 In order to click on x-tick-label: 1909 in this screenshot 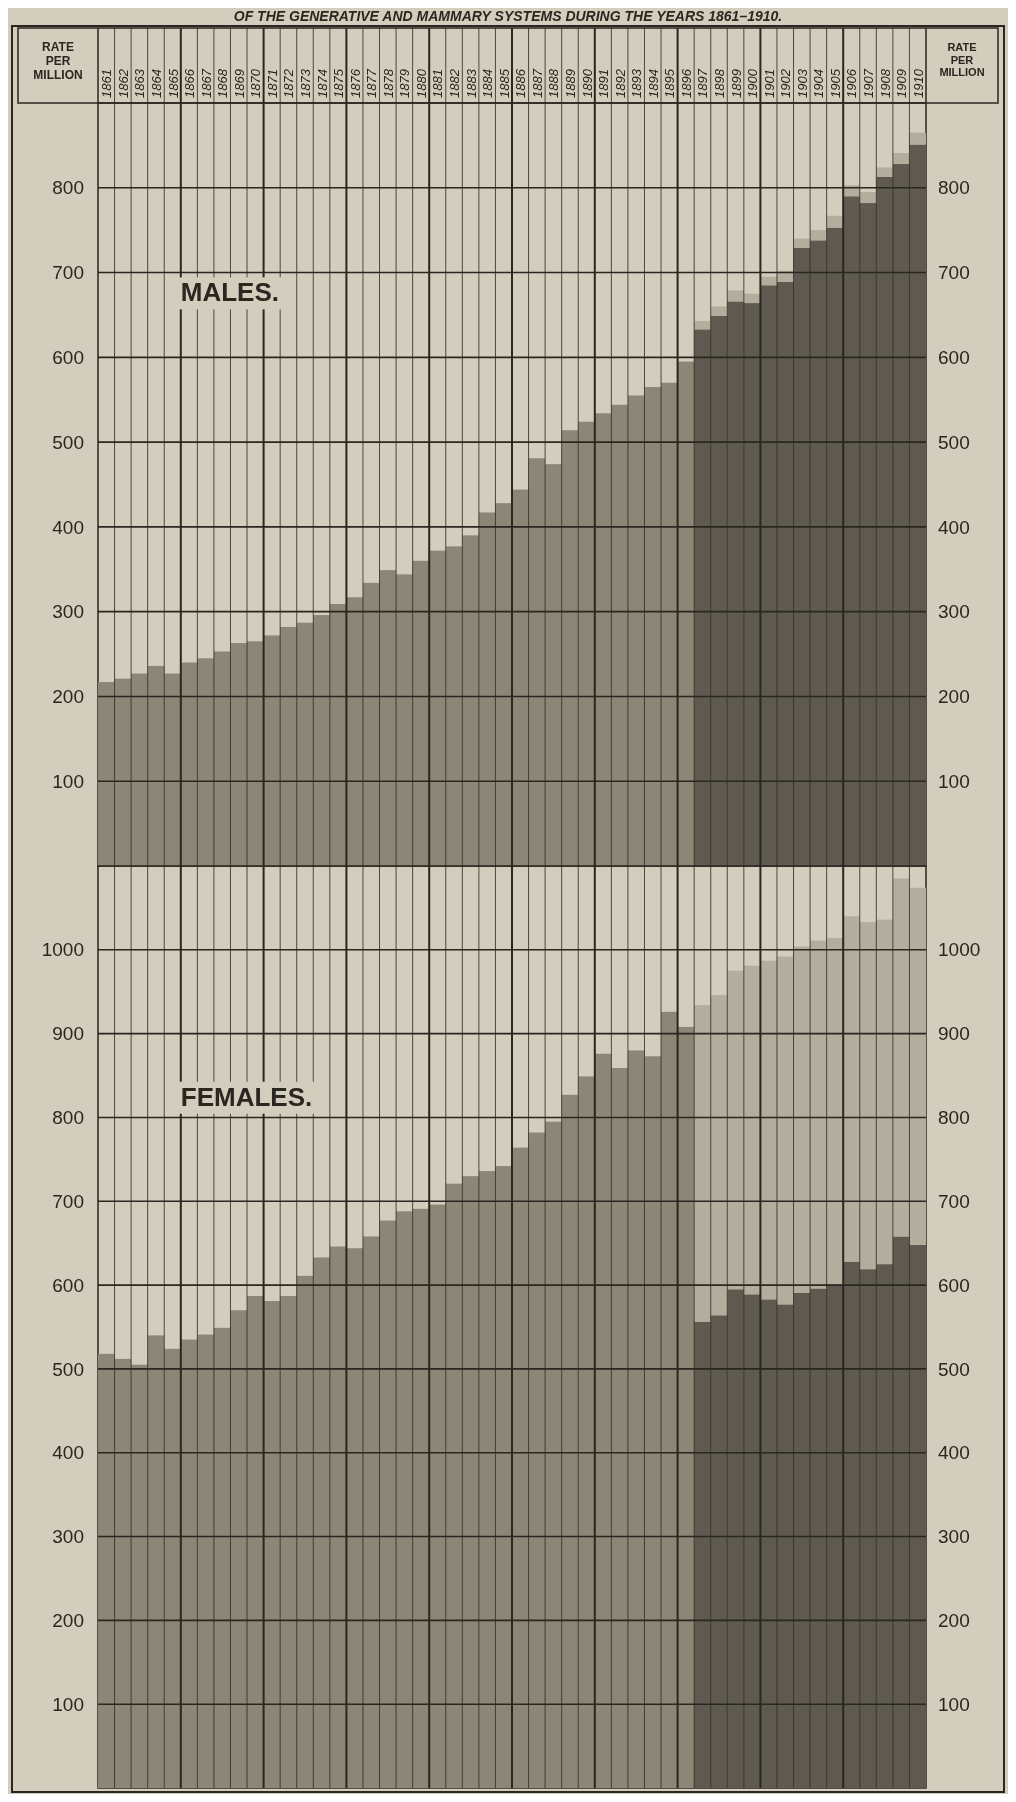, I will do `click(902, 83)`.